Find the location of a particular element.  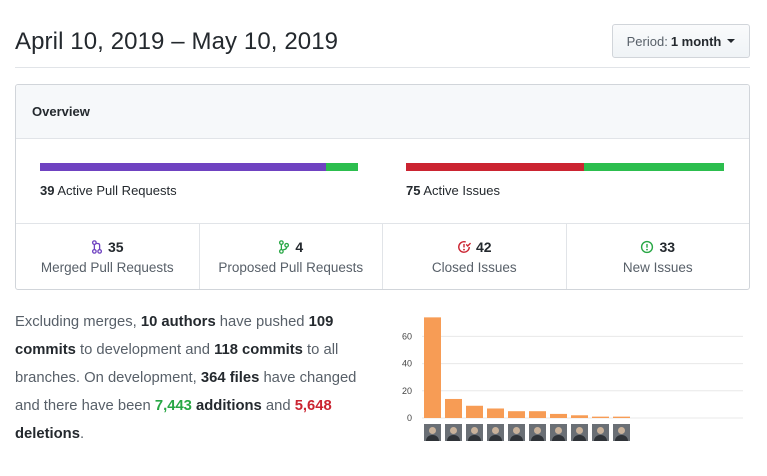

stat-closed-issues: 42 Closed Issues is located at coordinates (475, 256).